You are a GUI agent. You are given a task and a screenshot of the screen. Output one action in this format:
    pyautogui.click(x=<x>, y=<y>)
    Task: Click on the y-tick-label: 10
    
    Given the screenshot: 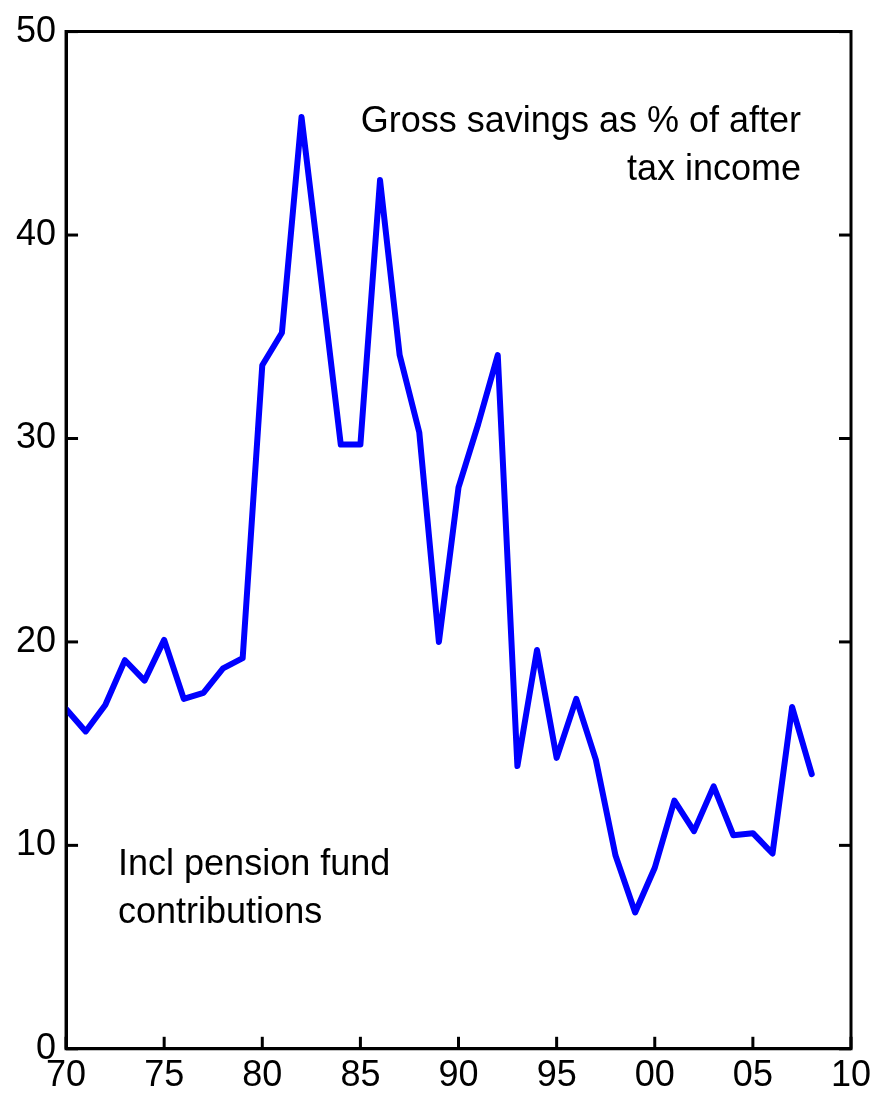 What is the action you would take?
    pyautogui.click(x=36, y=843)
    